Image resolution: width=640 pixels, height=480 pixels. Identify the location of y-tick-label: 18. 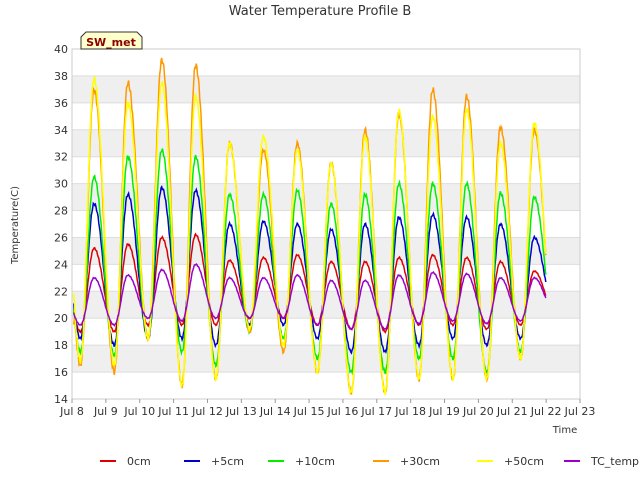
(61, 345).